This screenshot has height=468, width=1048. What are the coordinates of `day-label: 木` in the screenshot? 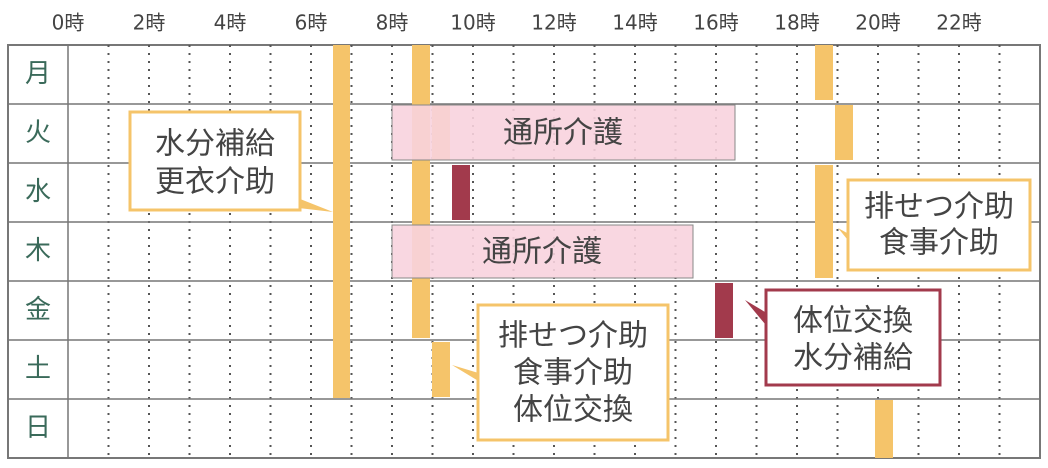 It's located at (38, 251).